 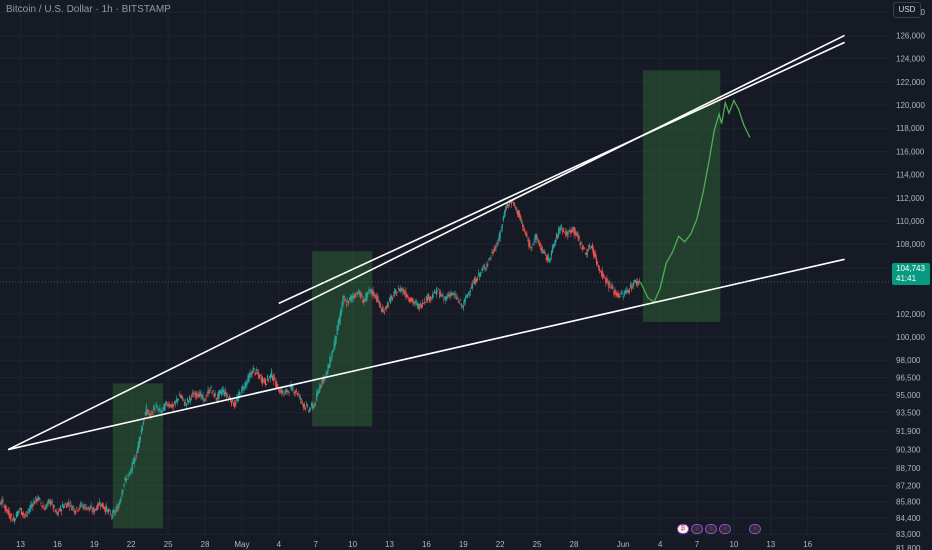 I want to click on price-tick-label: 110,000, so click(x=910, y=221).